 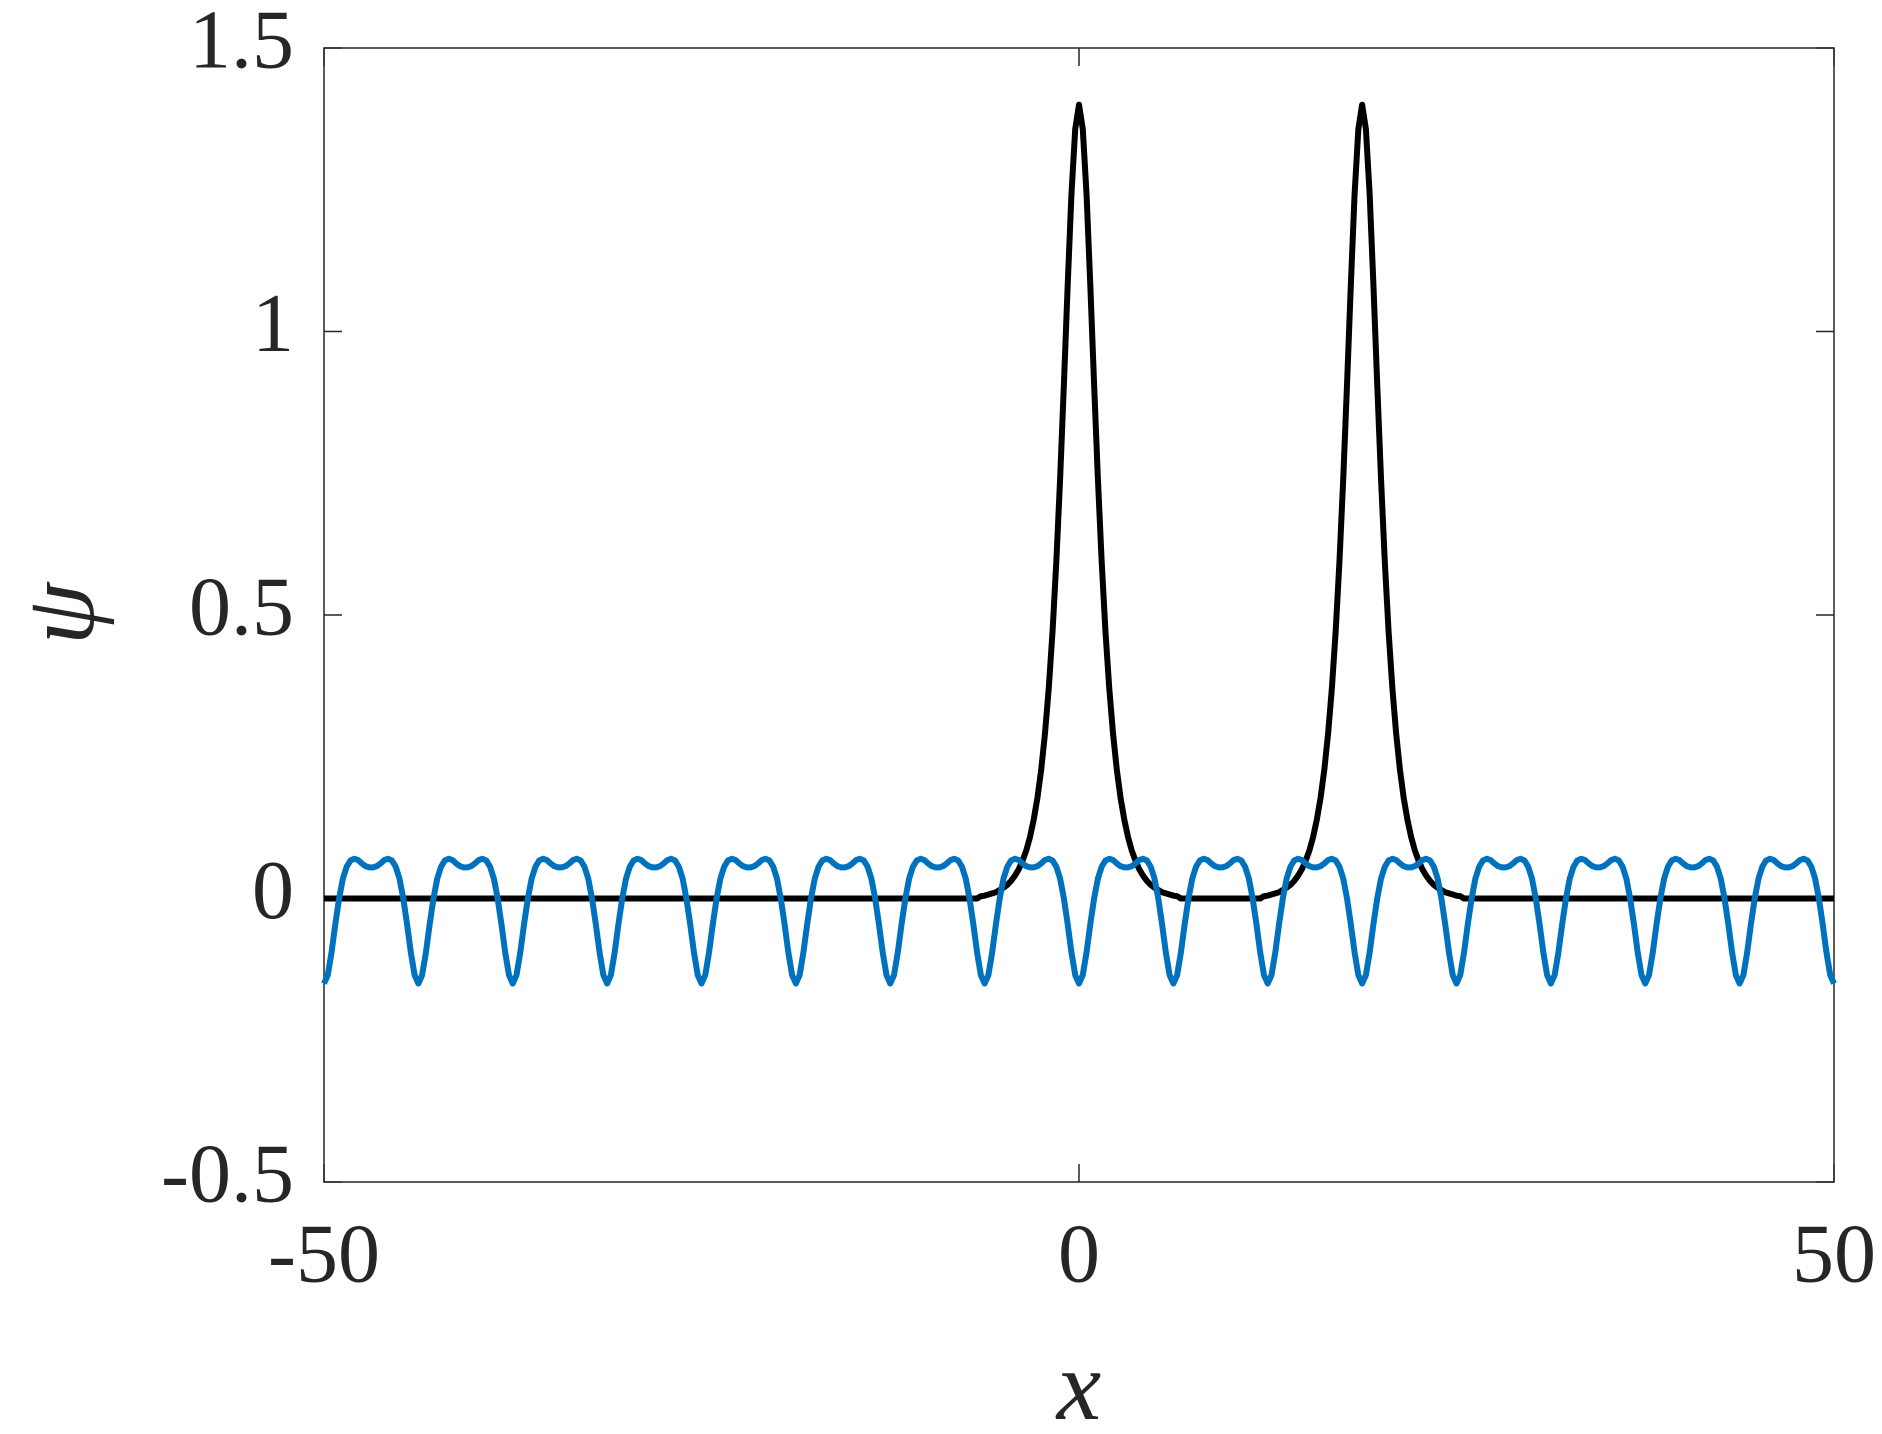 I want to click on x-tick-label: 0, so click(x=1079, y=1253).